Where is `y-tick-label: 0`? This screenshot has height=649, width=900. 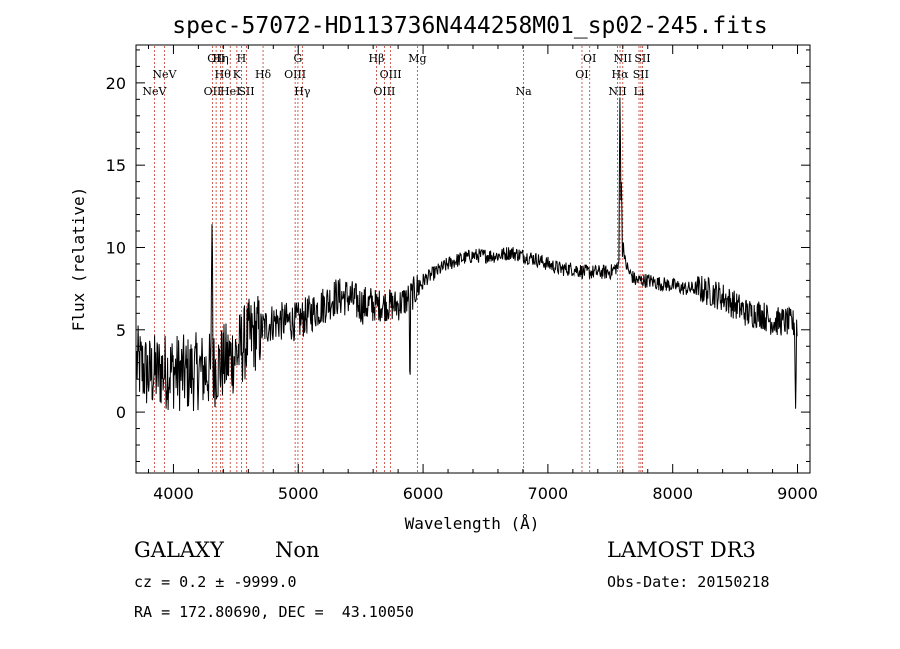 y-tick-label: 0 is located at coordinates (121, 412).